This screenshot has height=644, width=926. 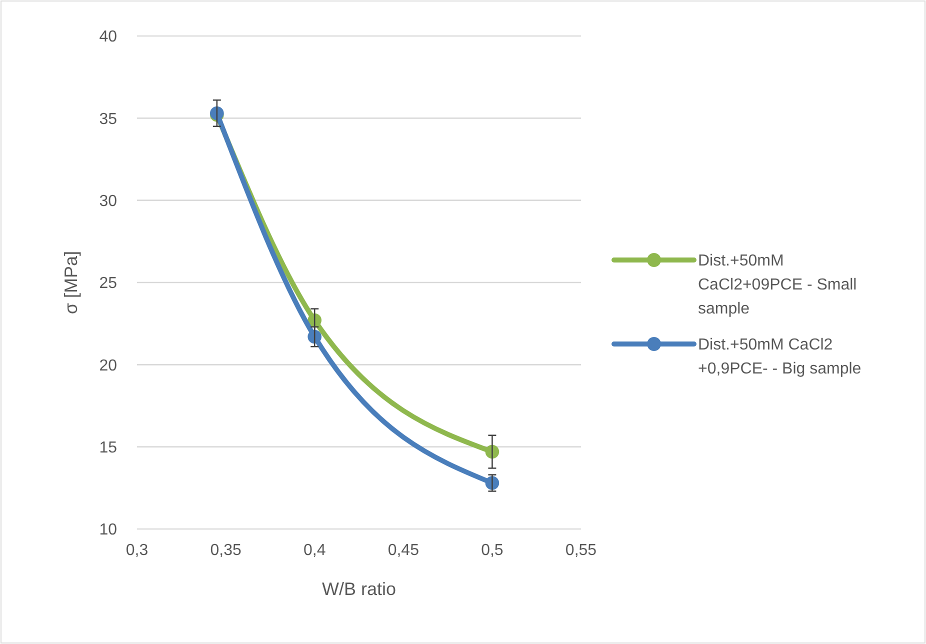 What do you see at coordinates (492, 550) in the screenshot?
I see `x-tick-label: 0,5` at bounding box center [492, 550].